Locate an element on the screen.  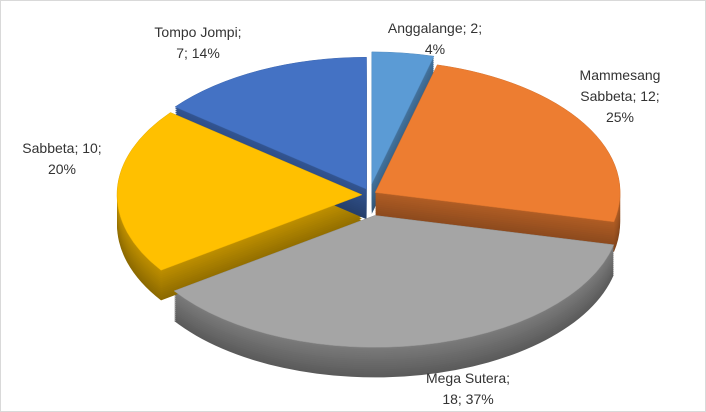
data-label: Sabbeta; 10; 20% is located at coordinates (61, 158).